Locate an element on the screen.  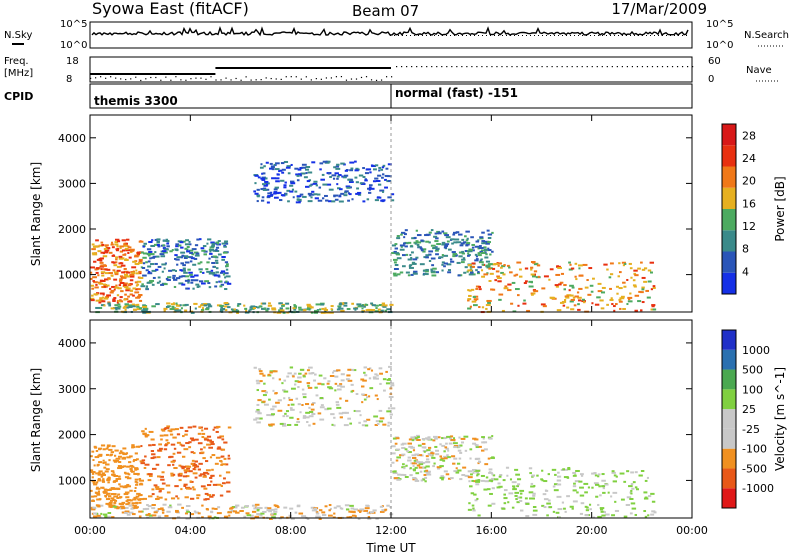
power-colorbar-swatch is located at coordinates (729, 135).